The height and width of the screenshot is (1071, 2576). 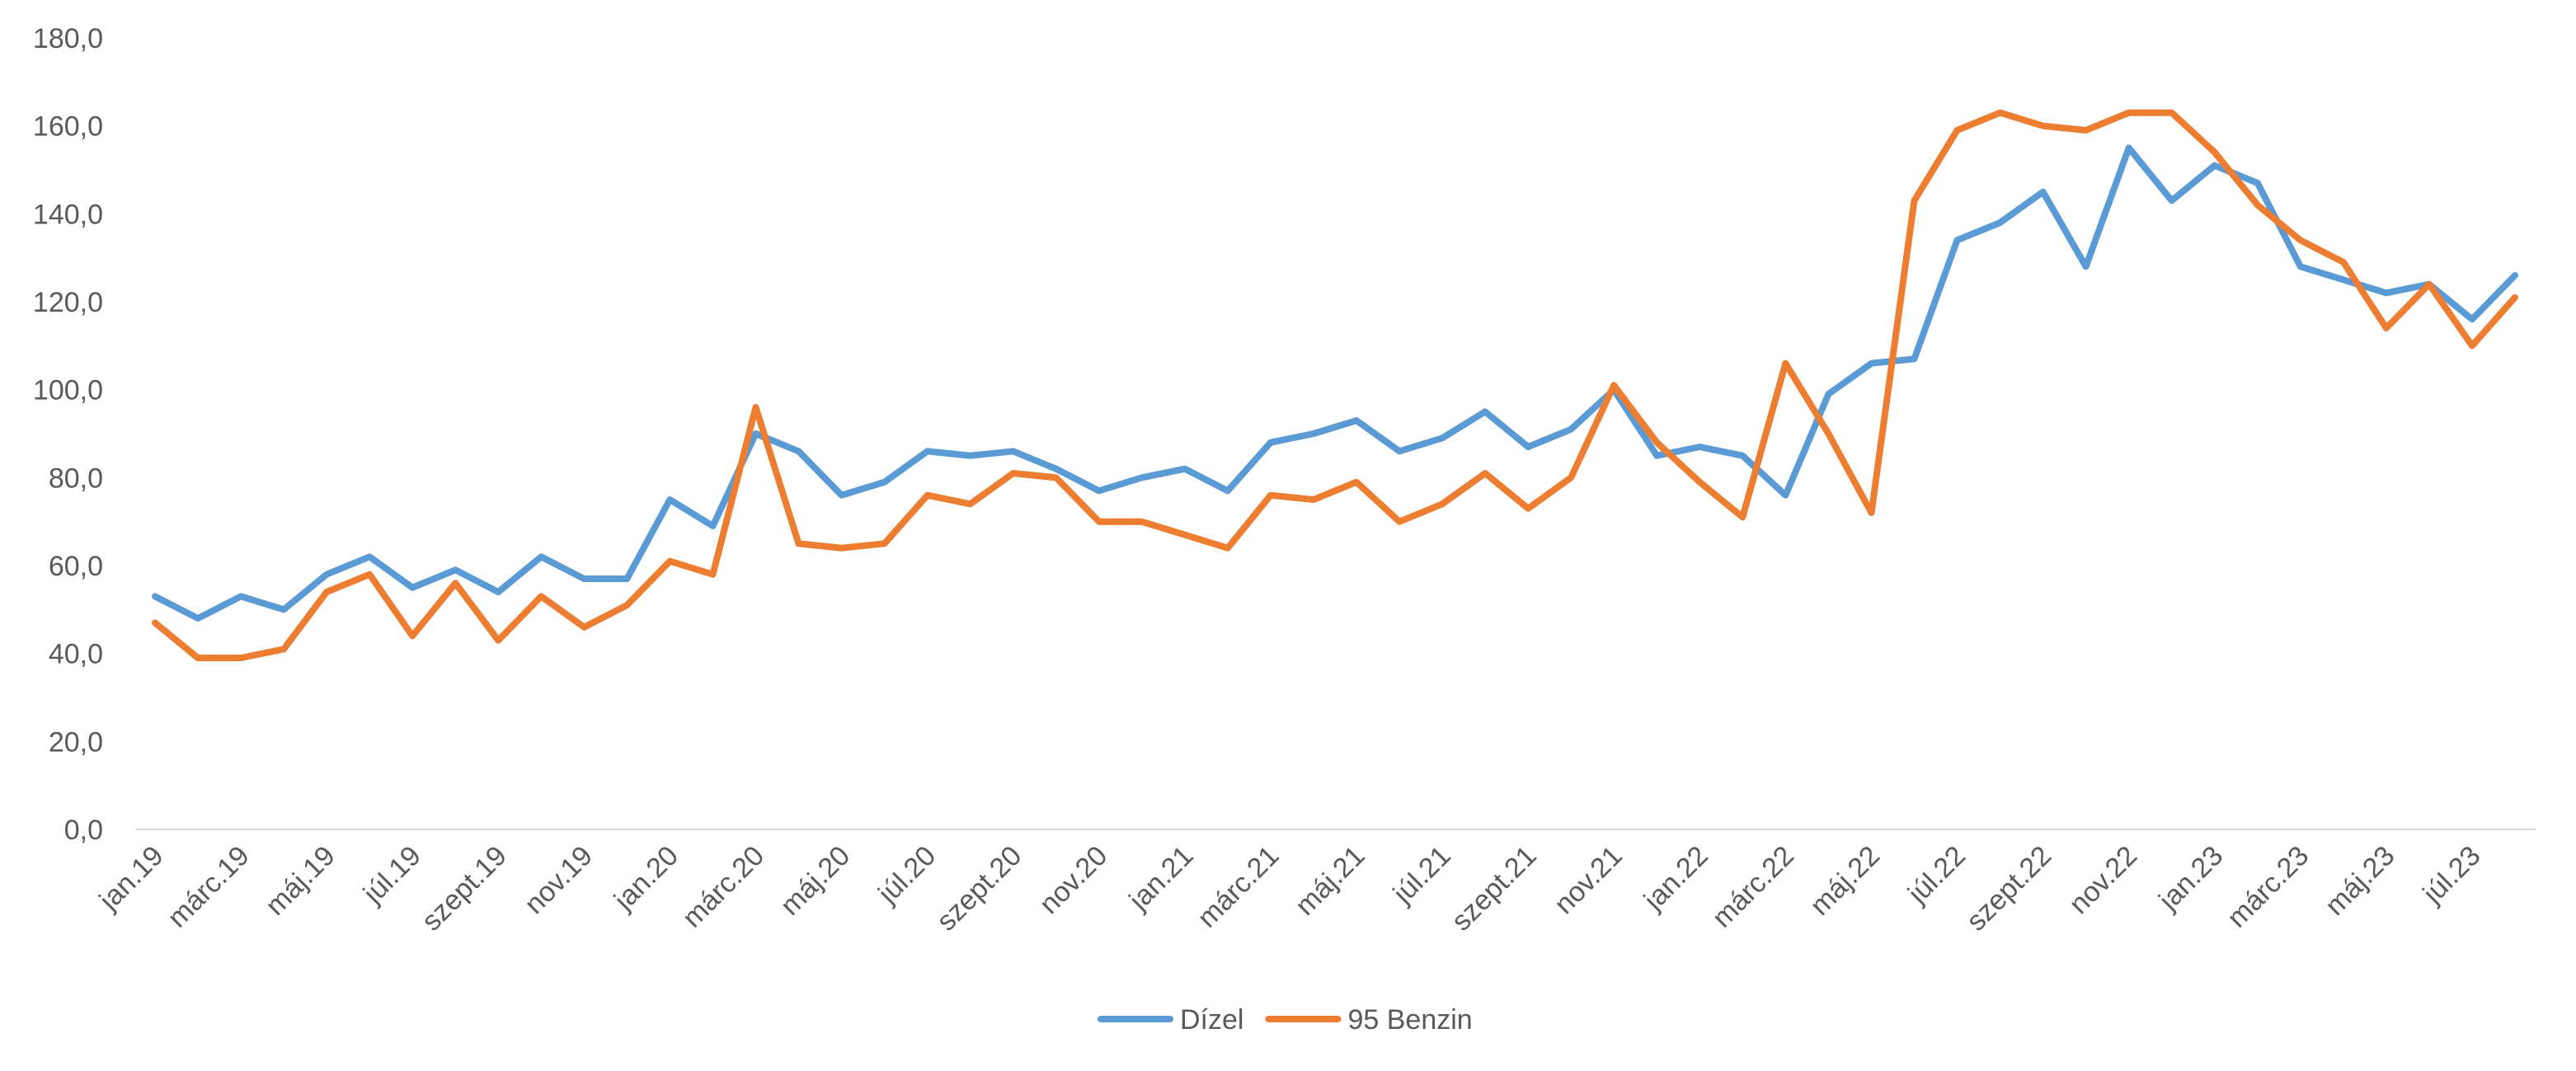 What do you see at coordinates (2268, 887) in the screenshot?
I see `x-tick-label: márc.23` at bounding box center [2268, 887].